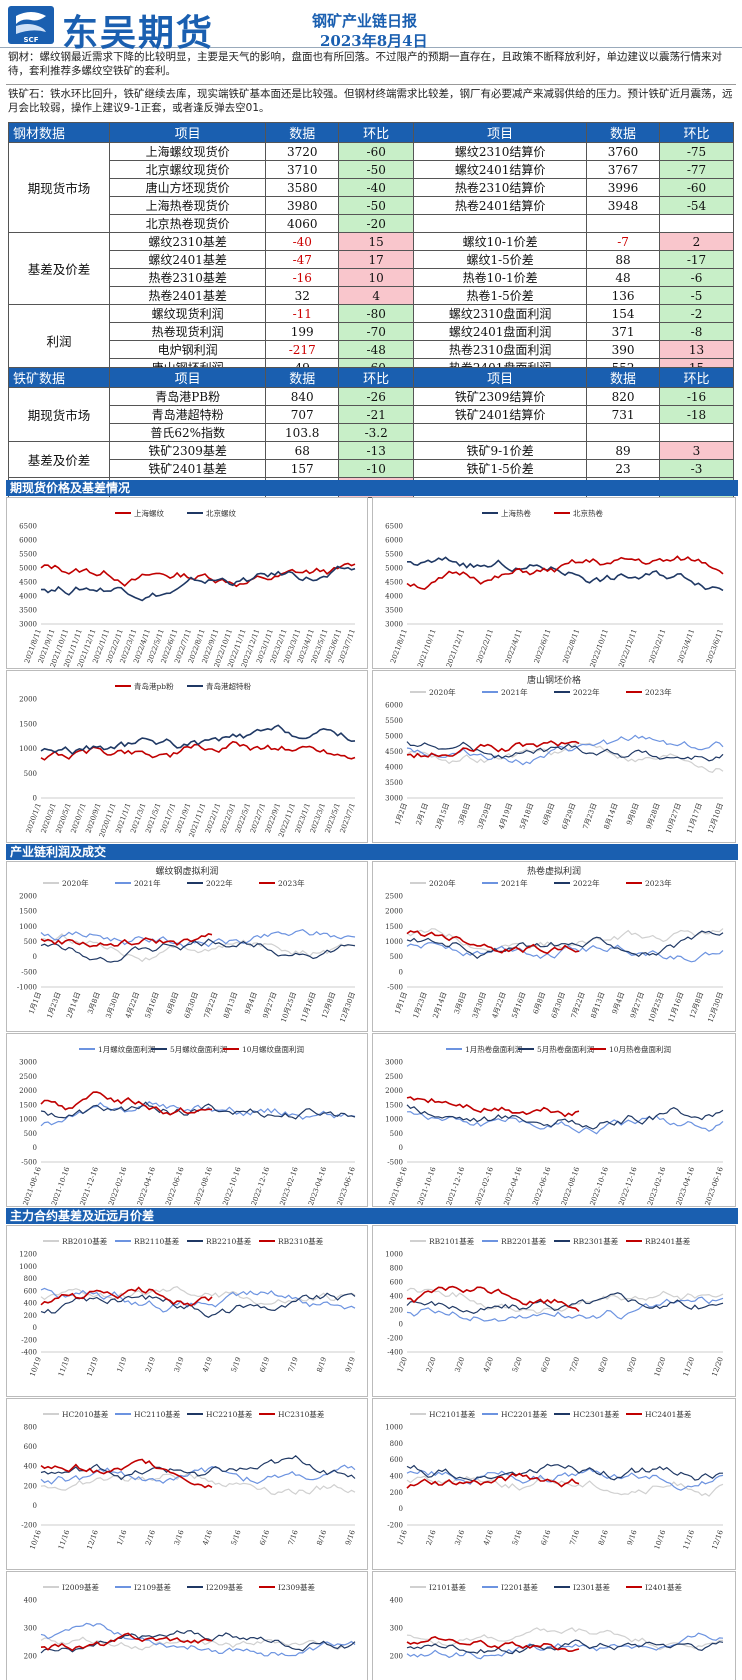  Describe the element at coordinates (126, 1049) in the screenshot. I see `legend-label: 1月螺纹盘面利润` at that location.